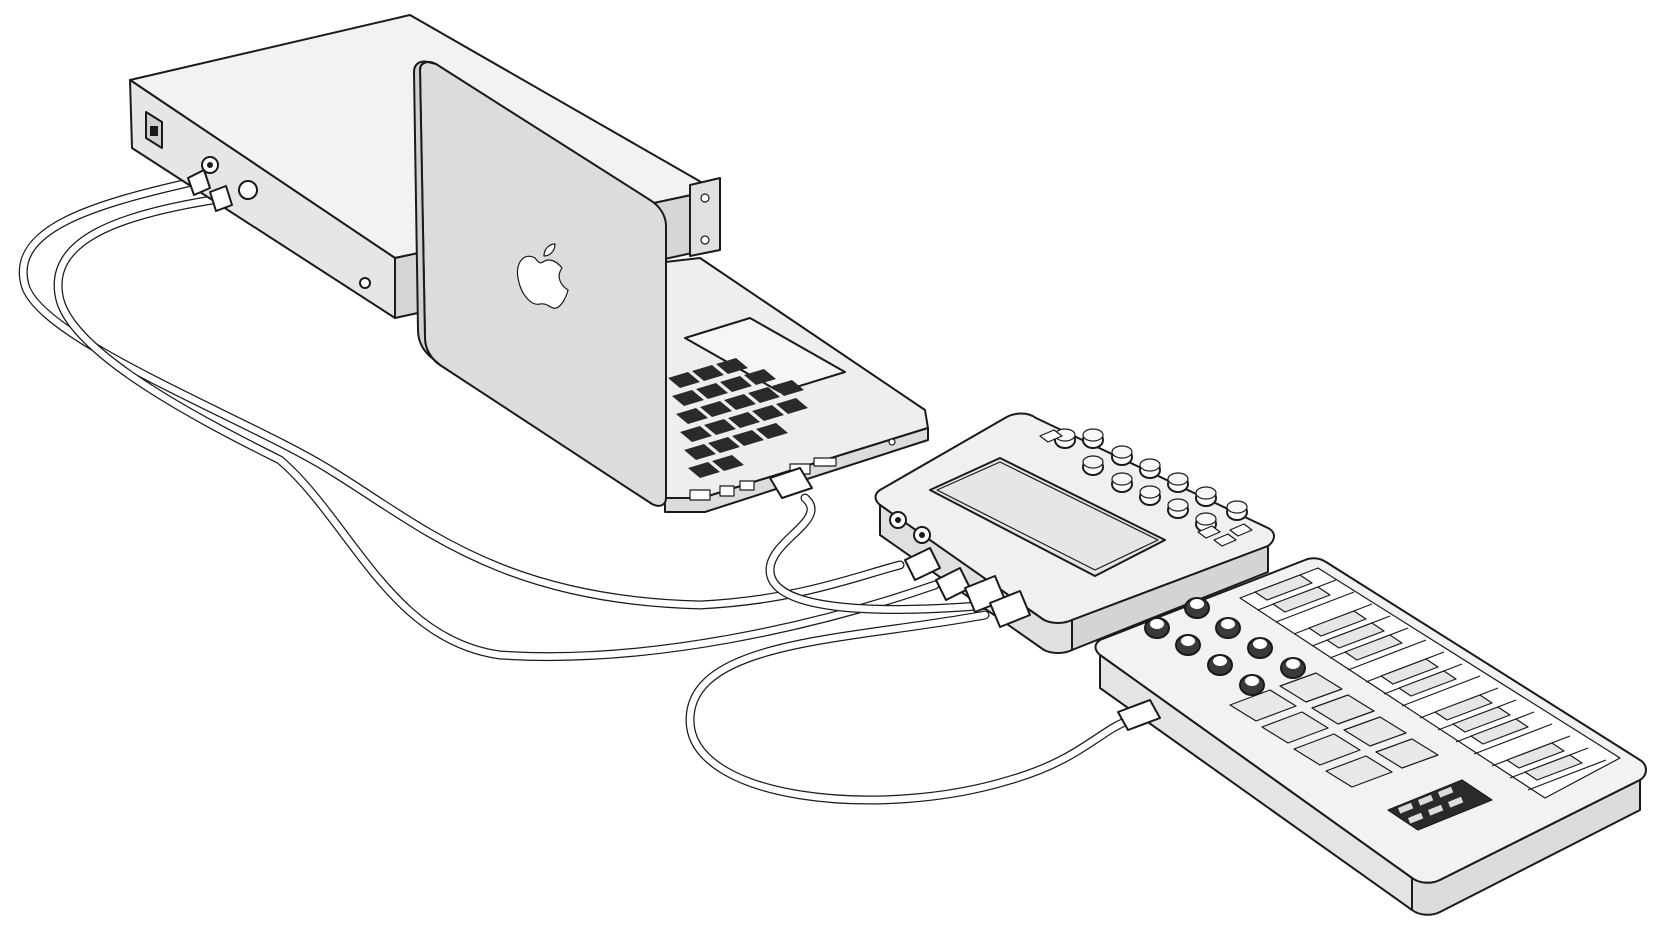 This screenshot has height=930, width=1655. I want to click on keyboard-transport-buttons, so click(1440, 805).